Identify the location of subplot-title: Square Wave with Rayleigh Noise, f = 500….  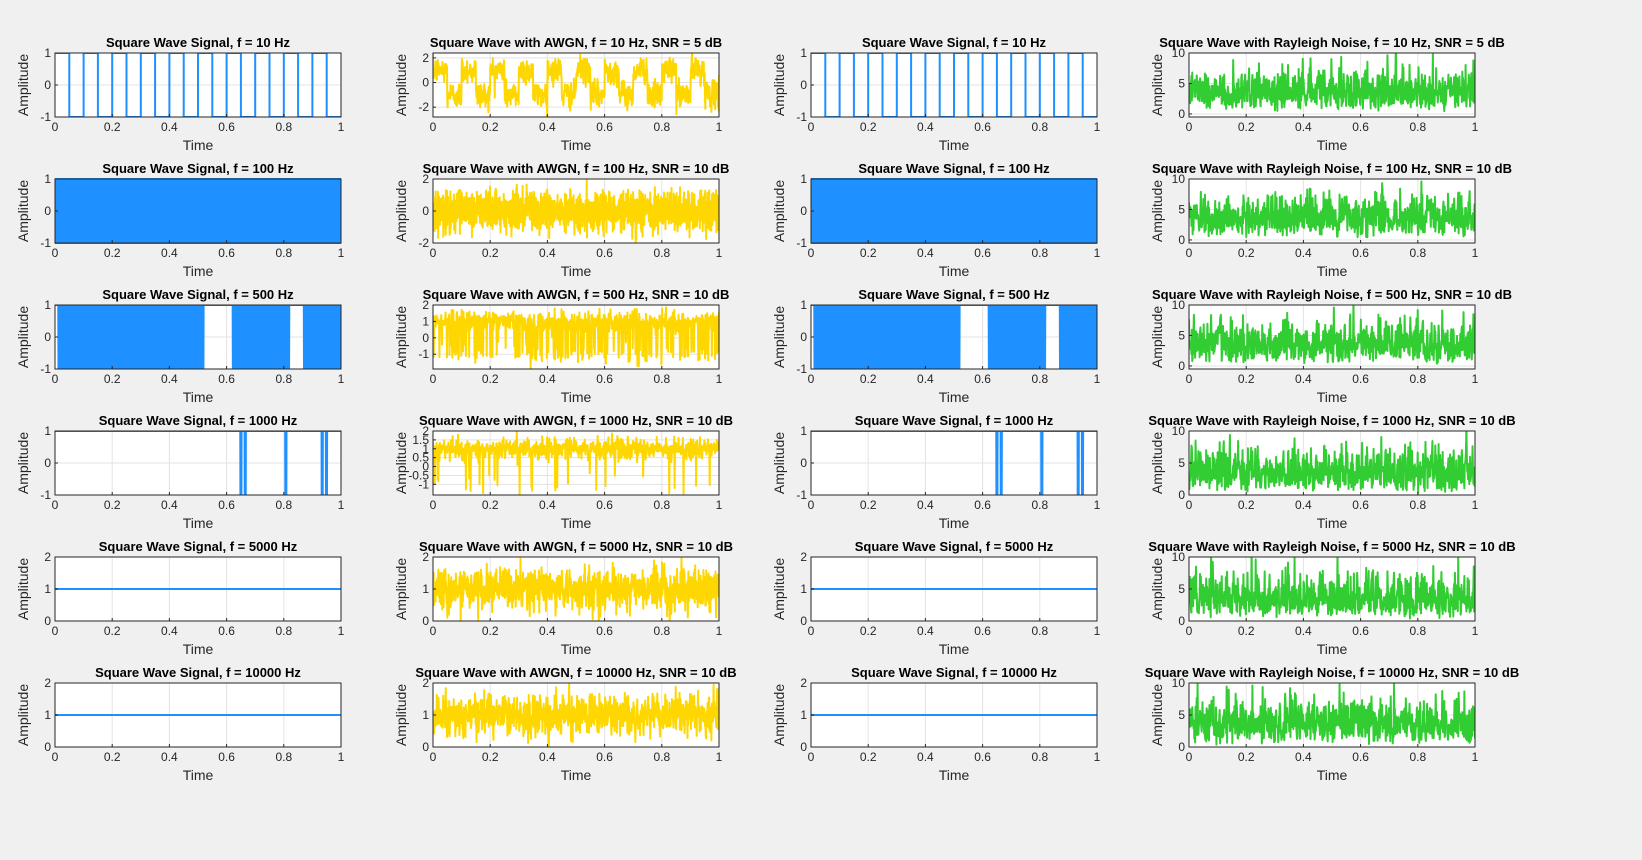
(1332, 294).